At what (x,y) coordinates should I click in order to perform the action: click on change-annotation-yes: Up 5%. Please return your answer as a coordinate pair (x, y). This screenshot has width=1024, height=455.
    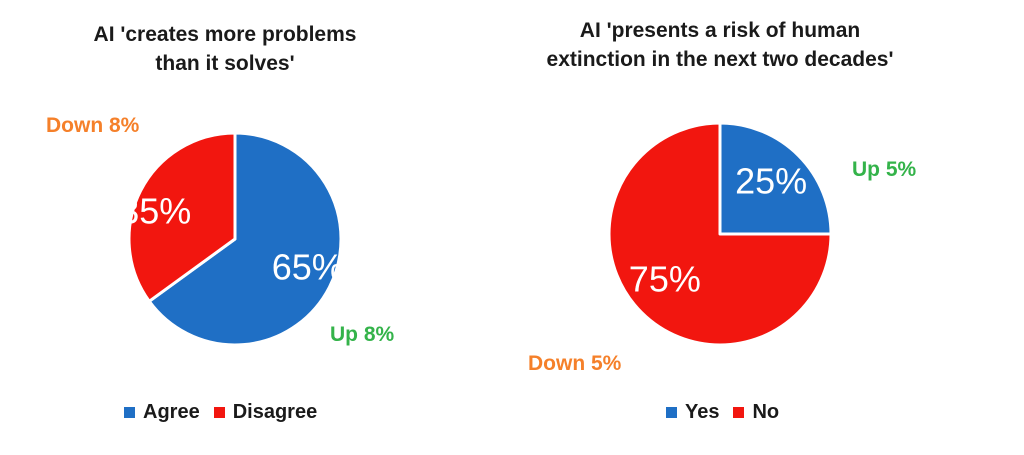
    Looking at the image, I should click on (884, 169).